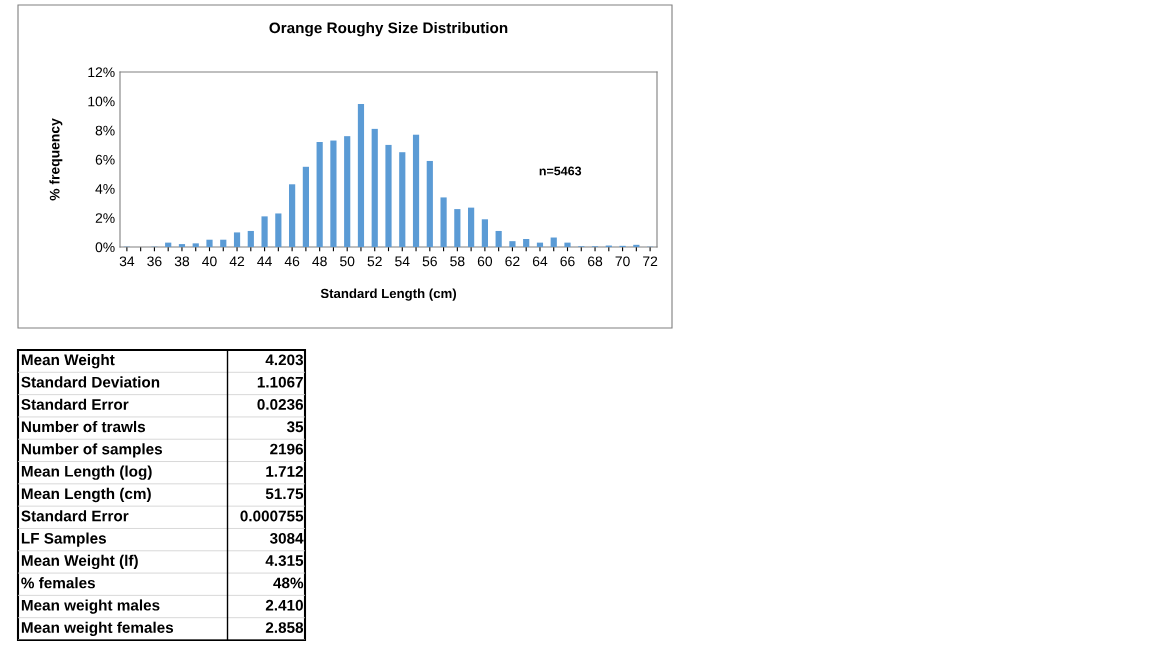  I want to click on text: Mean Weight (lf), so click(79, 562).